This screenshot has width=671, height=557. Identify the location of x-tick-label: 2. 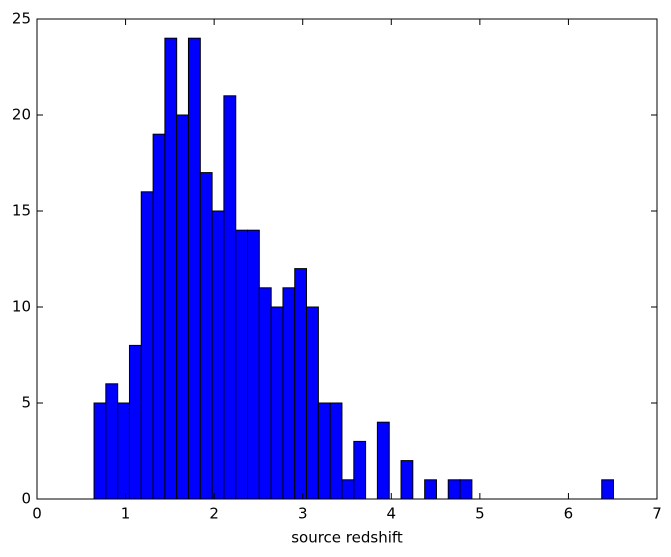
(214, 514).